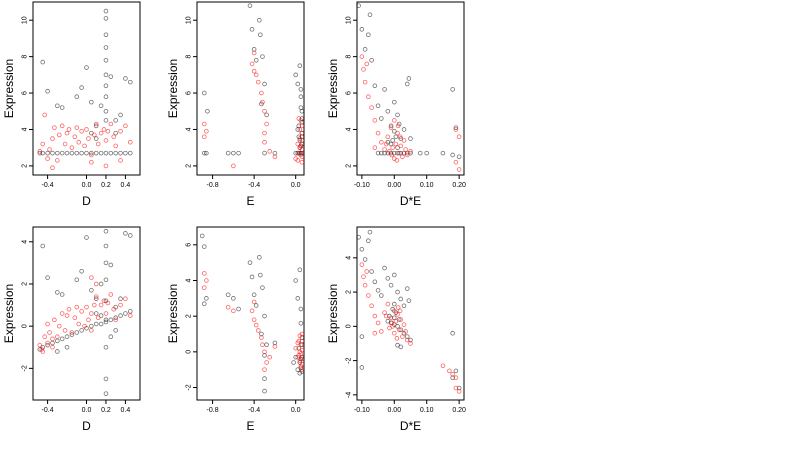 Image resolution: width=800 pixels, height=450 pixels. I want to click on y-tick-label: 6, so click(189, 93).